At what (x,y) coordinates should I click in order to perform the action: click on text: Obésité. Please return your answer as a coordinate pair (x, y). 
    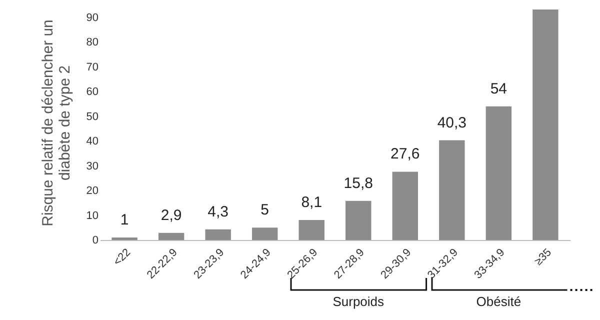
    Looking at the image, I should click on (499, 301).